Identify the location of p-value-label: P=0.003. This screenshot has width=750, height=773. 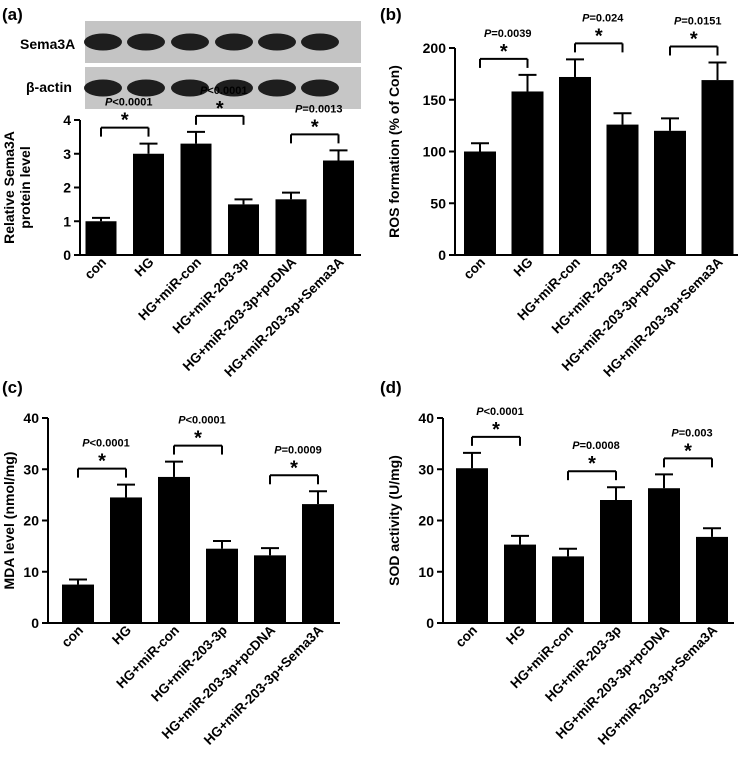
(691, 433).